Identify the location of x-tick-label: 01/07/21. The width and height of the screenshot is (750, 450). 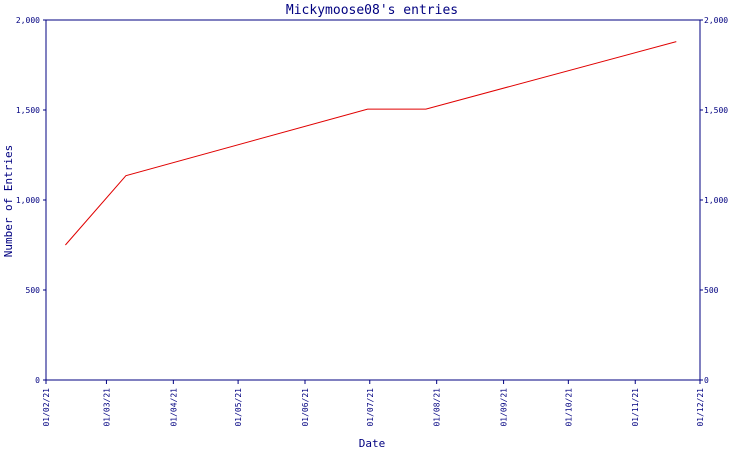
(370, 407).